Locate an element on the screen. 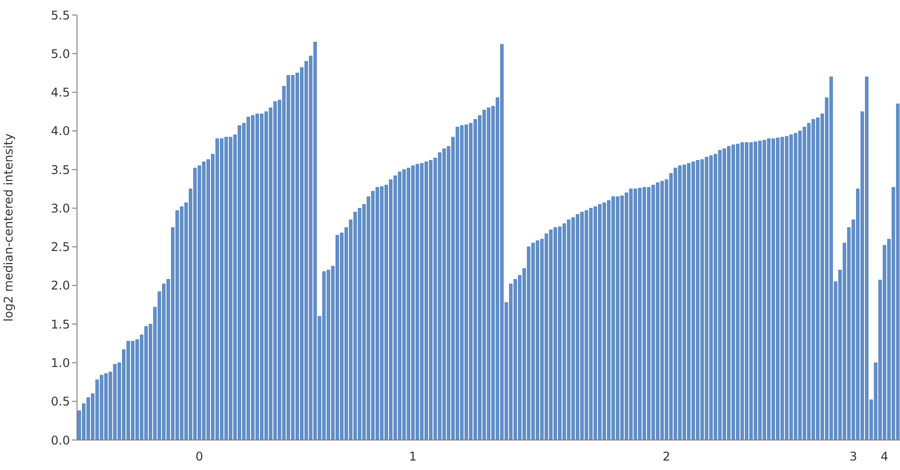 The height and width of the screenshot is (470, 900). x-tick-label: 0 is located at coordinates (200, 457).